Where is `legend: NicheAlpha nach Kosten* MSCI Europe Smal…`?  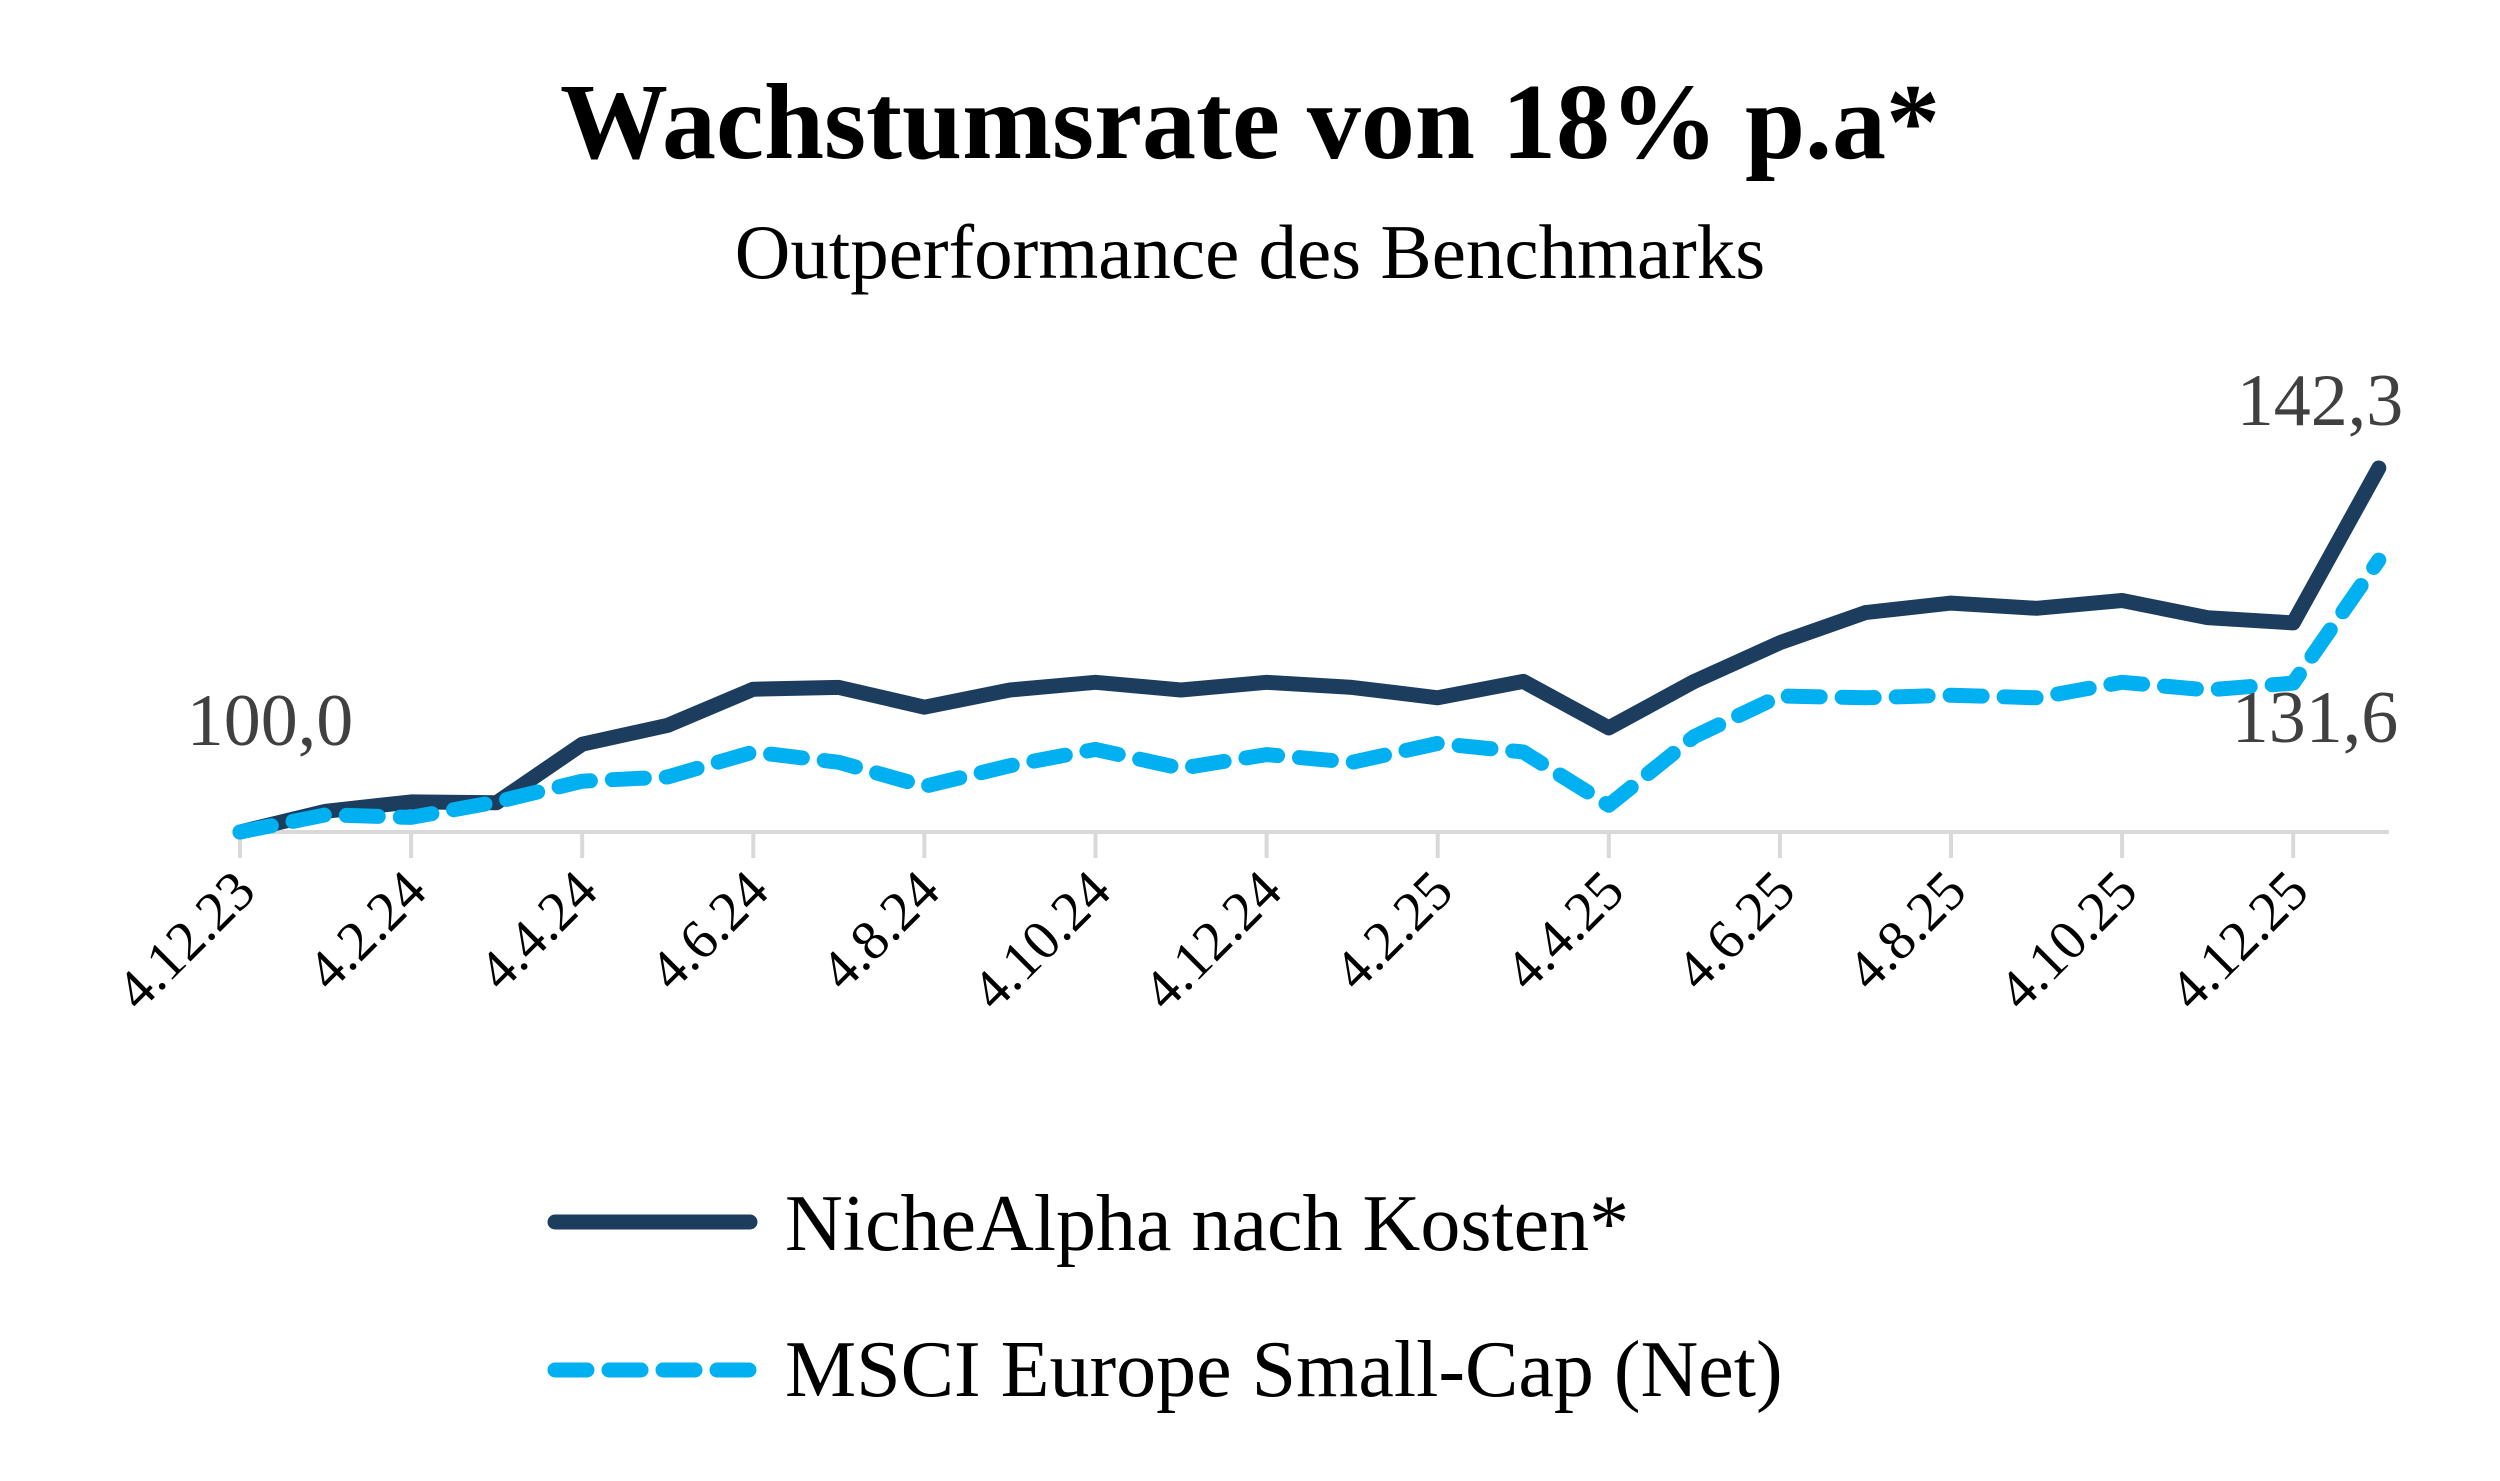
legend: NicheAlpha nach Kosten* MSCI Europe Smal… is located at coordinates (1165, 1297).